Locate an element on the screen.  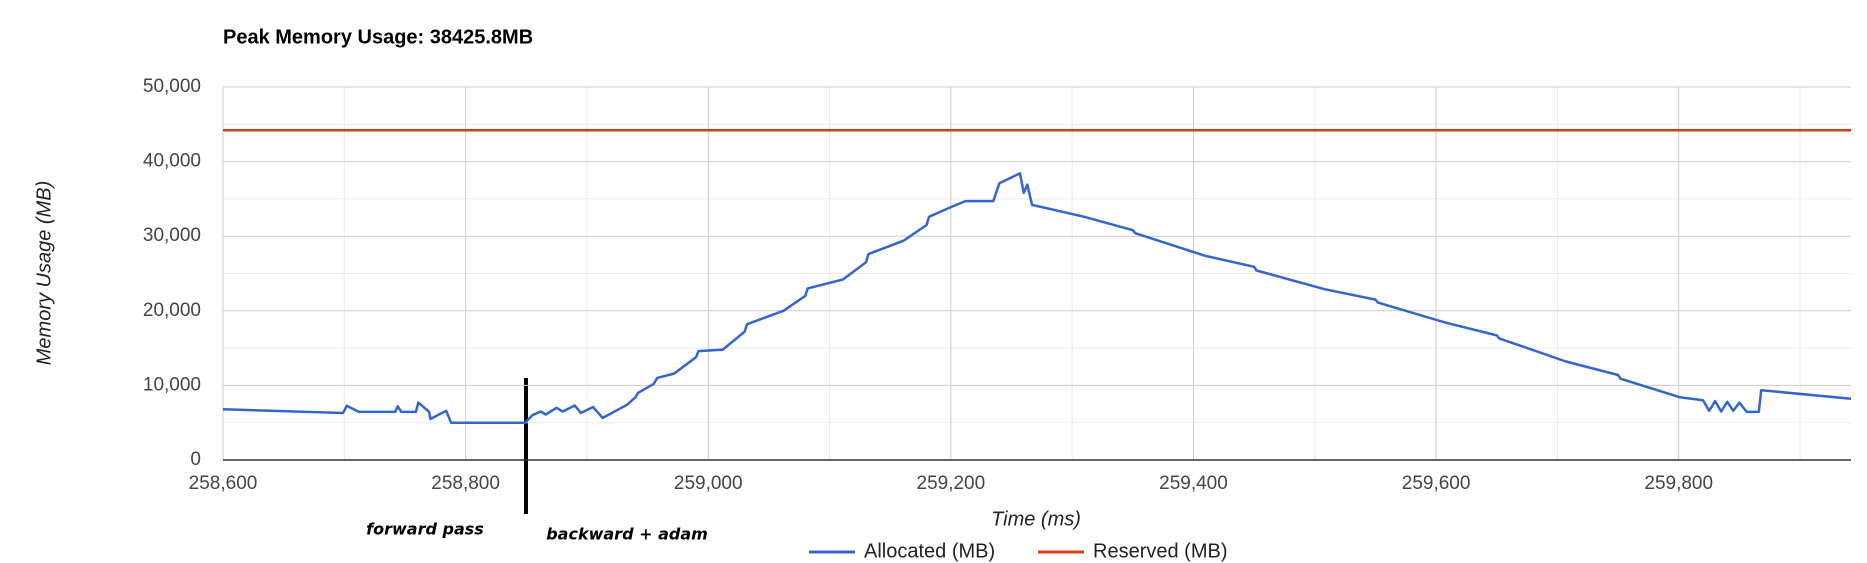
x-tick-label: 258,600 is located at coordinates (223, 483).